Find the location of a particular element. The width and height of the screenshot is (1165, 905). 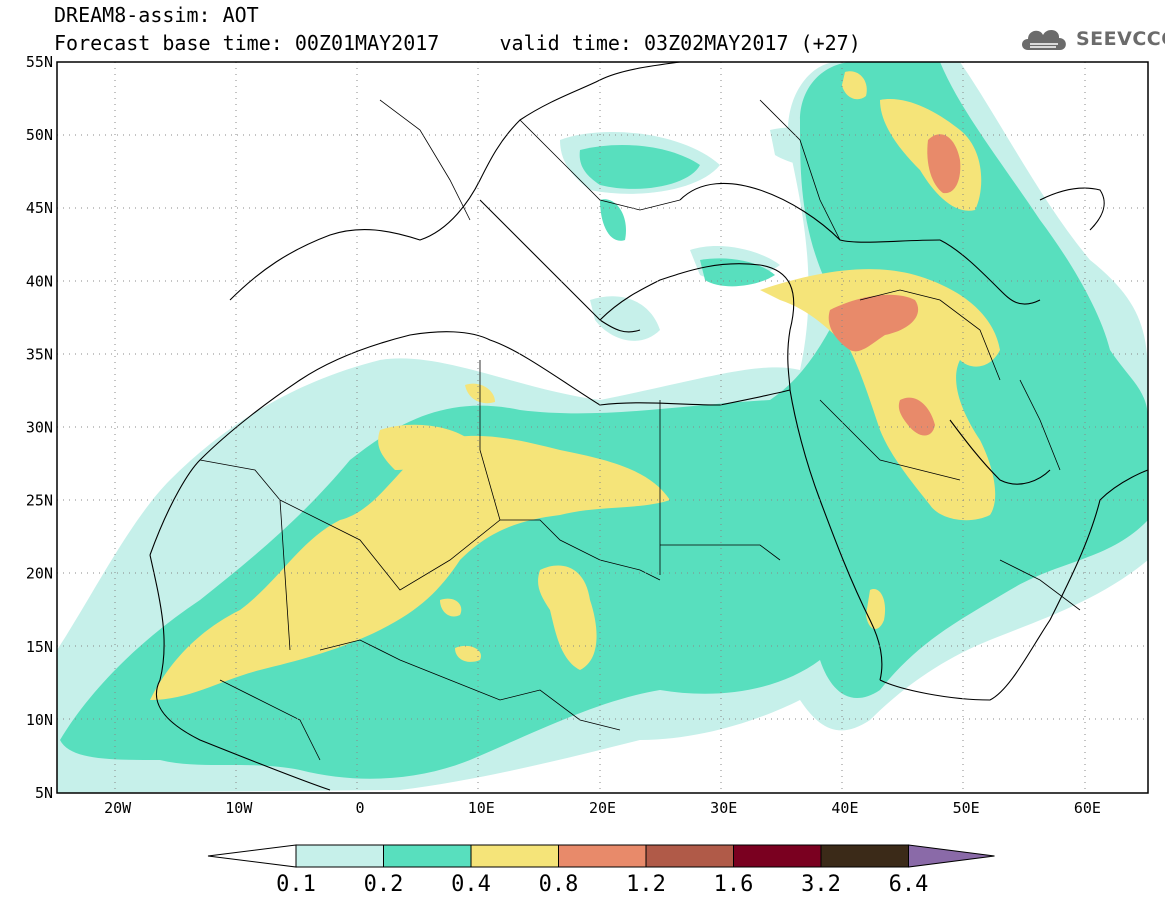

lat-tick-label: 35N is located at coordinates (39, 354).